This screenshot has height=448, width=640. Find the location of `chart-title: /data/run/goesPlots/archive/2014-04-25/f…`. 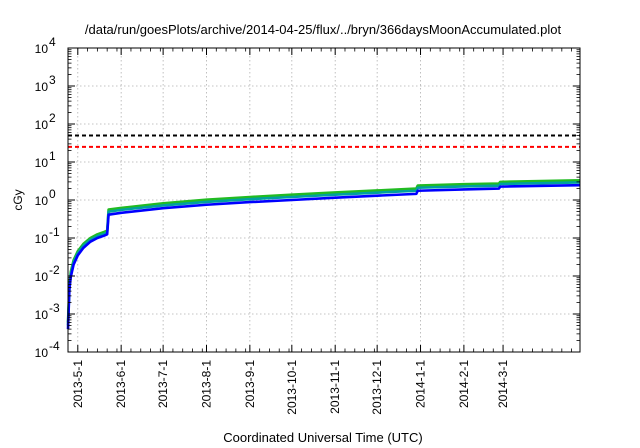

chart-title: /data/run/goesPlots/archive/2014-04-25/f… is located at coordinates (323, 29).